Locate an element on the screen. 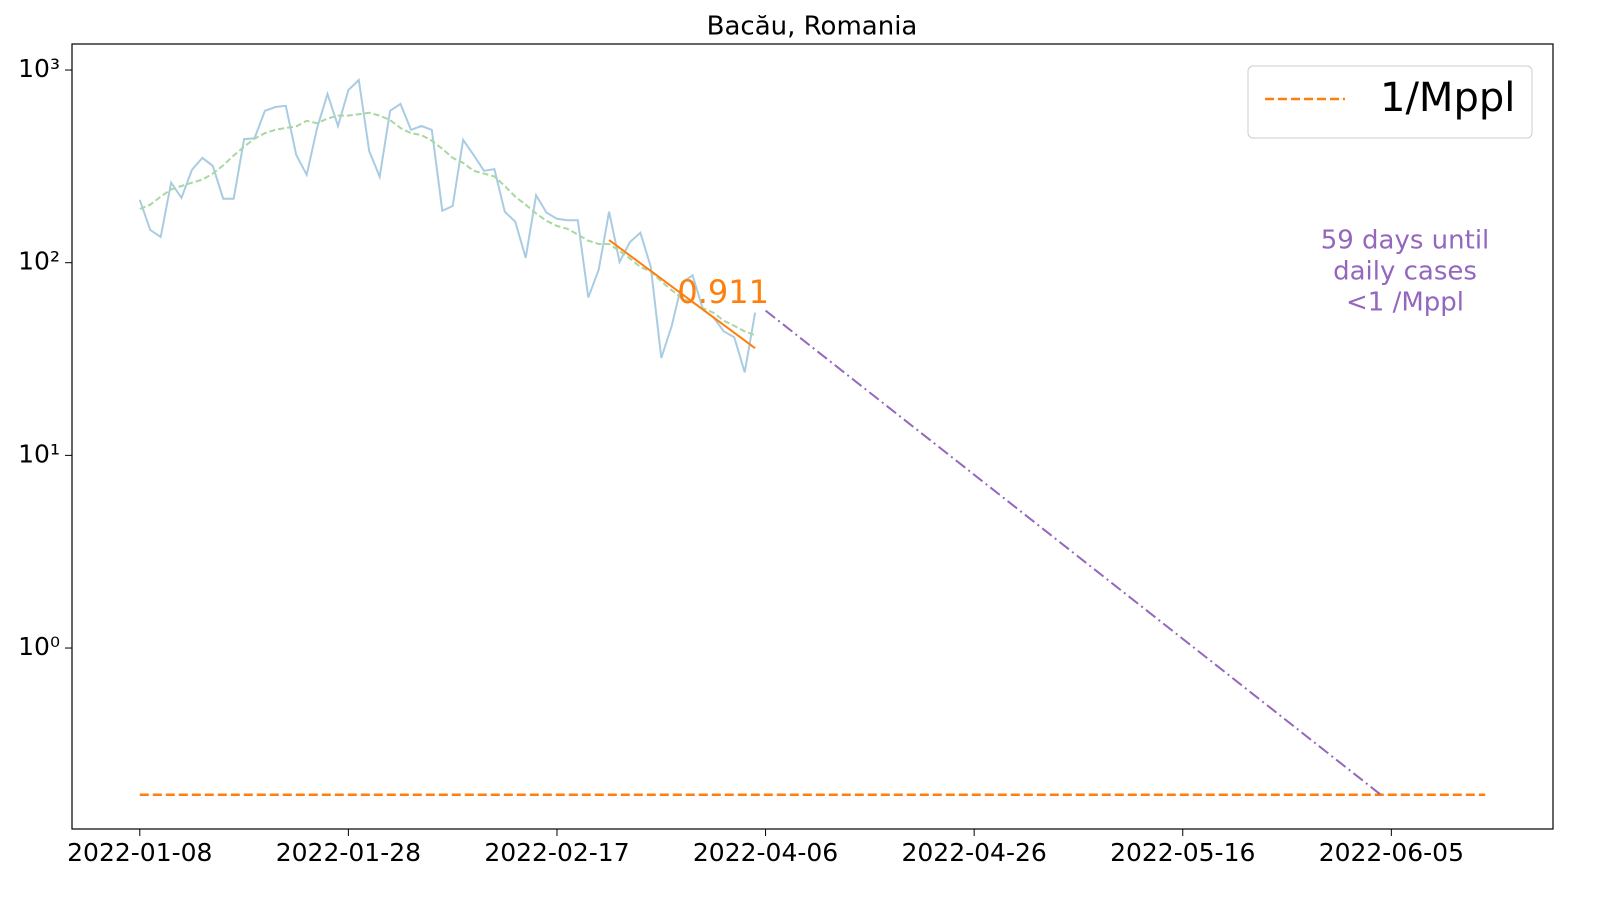  y-tick-label: 10¹ is located at coordinates (39, 453).